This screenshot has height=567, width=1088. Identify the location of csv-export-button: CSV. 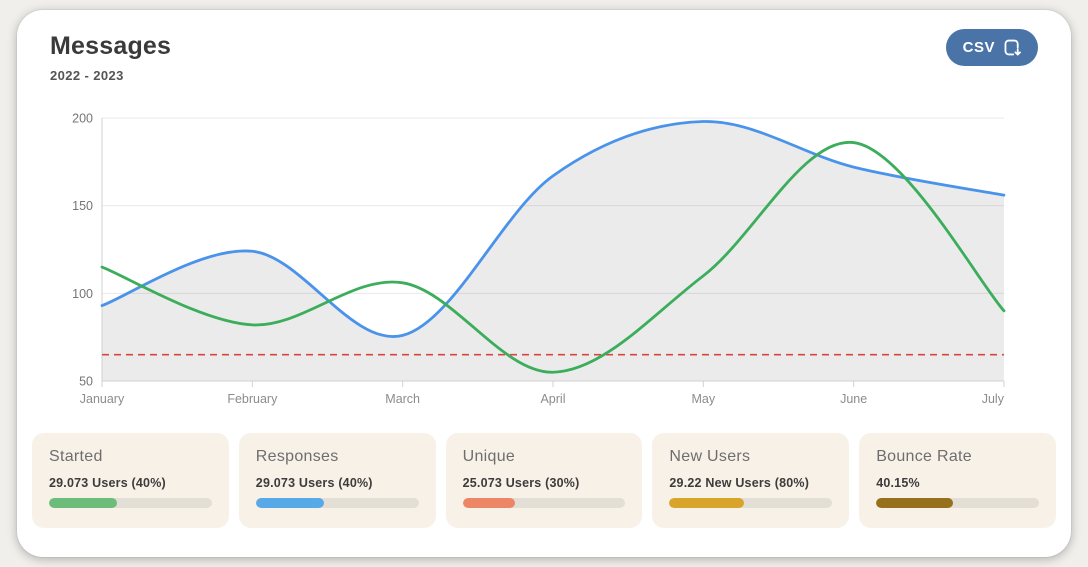
(991, 47).